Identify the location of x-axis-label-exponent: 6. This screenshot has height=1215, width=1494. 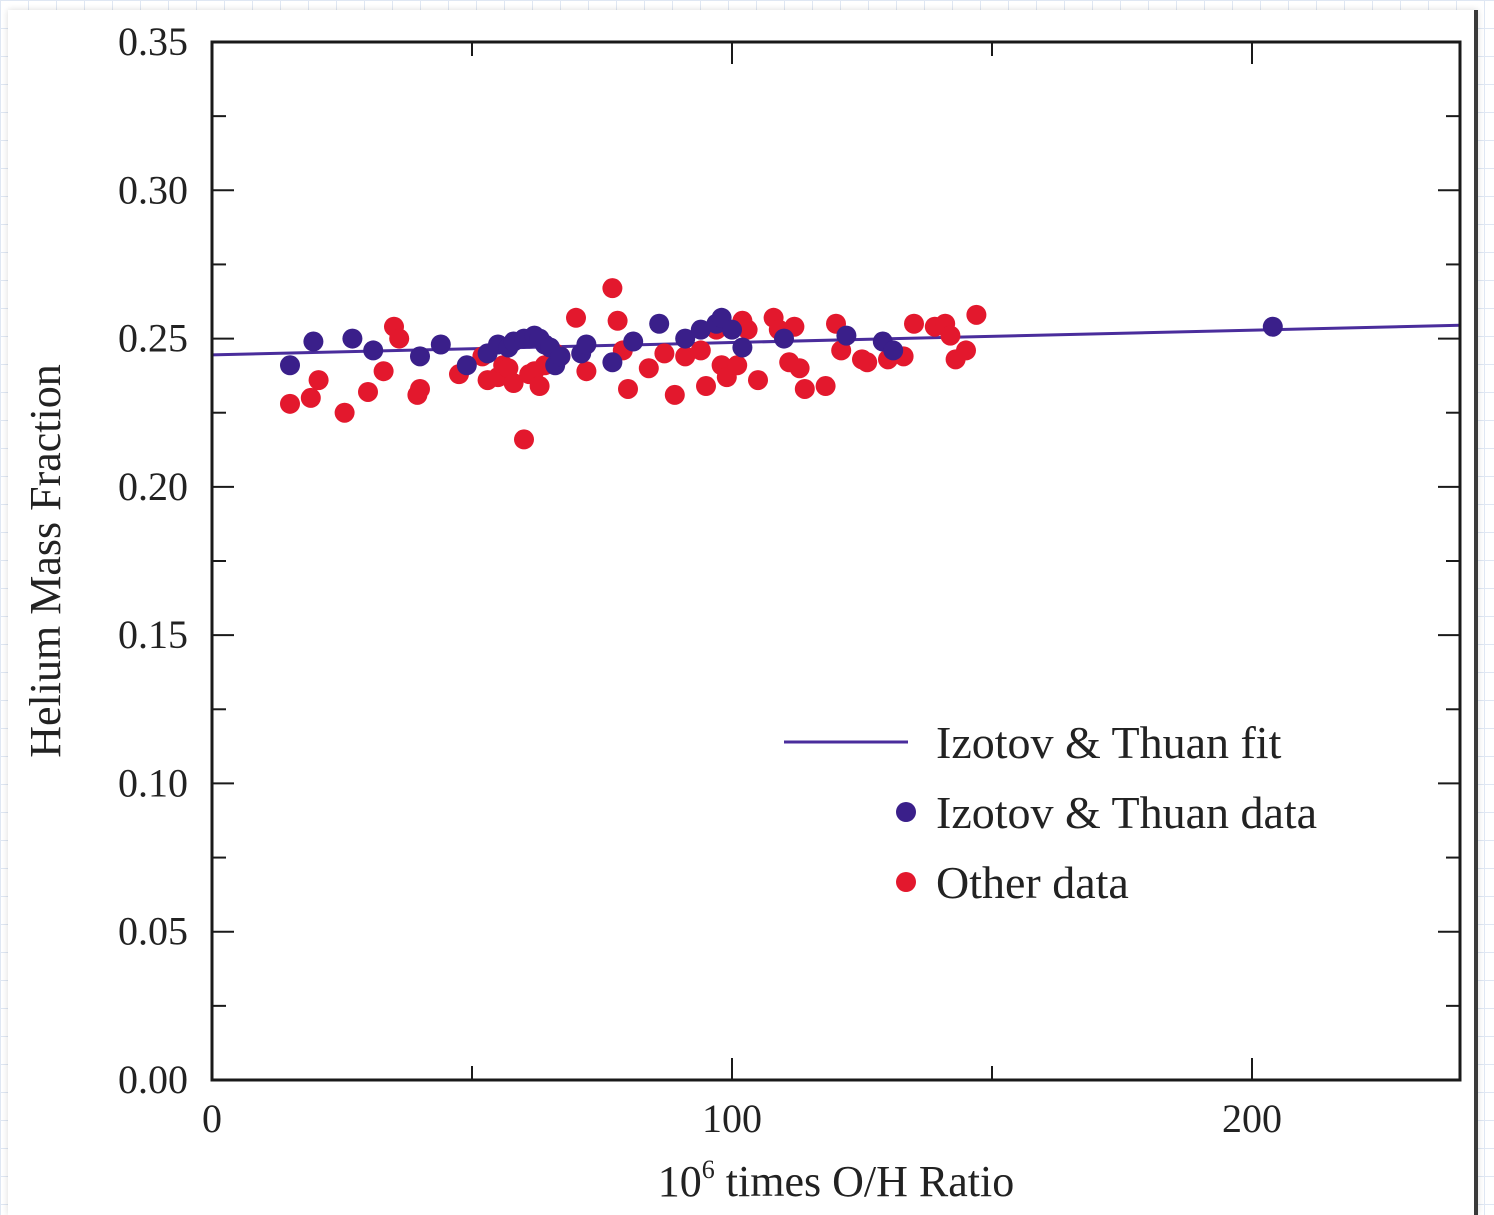
(708, 1169).